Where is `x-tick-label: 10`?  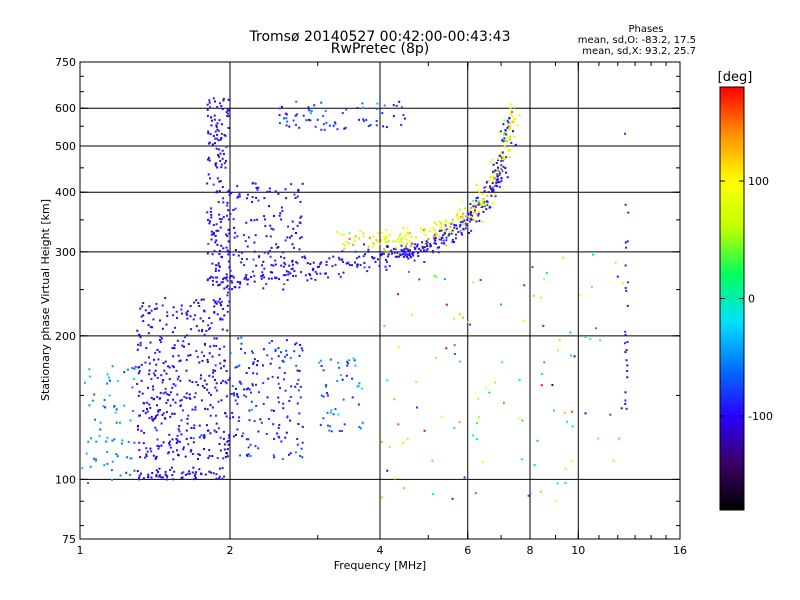
x-tick-label: 10 is located at coordinates (578, 550).